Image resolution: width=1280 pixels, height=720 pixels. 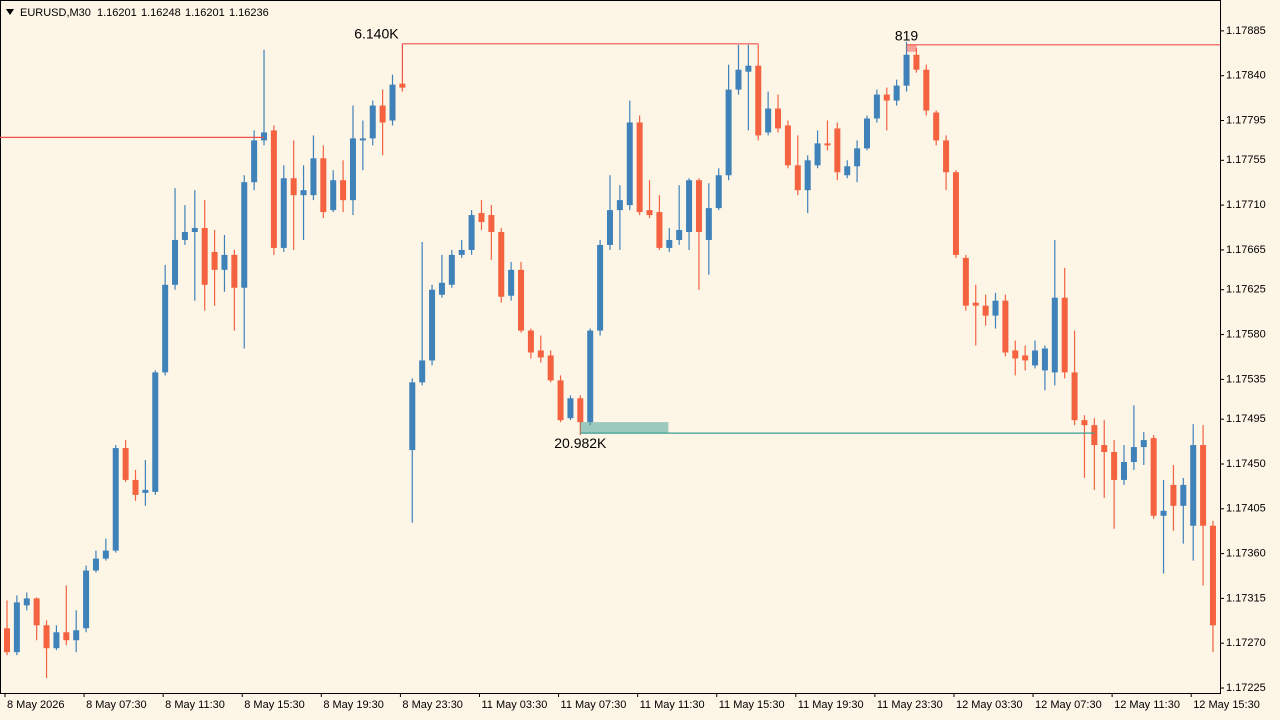 What do you see at coordinates (1246, 688) in the screenshot?
I see `y-tick-label: 1.17225` at bounding box center [1246, 688].